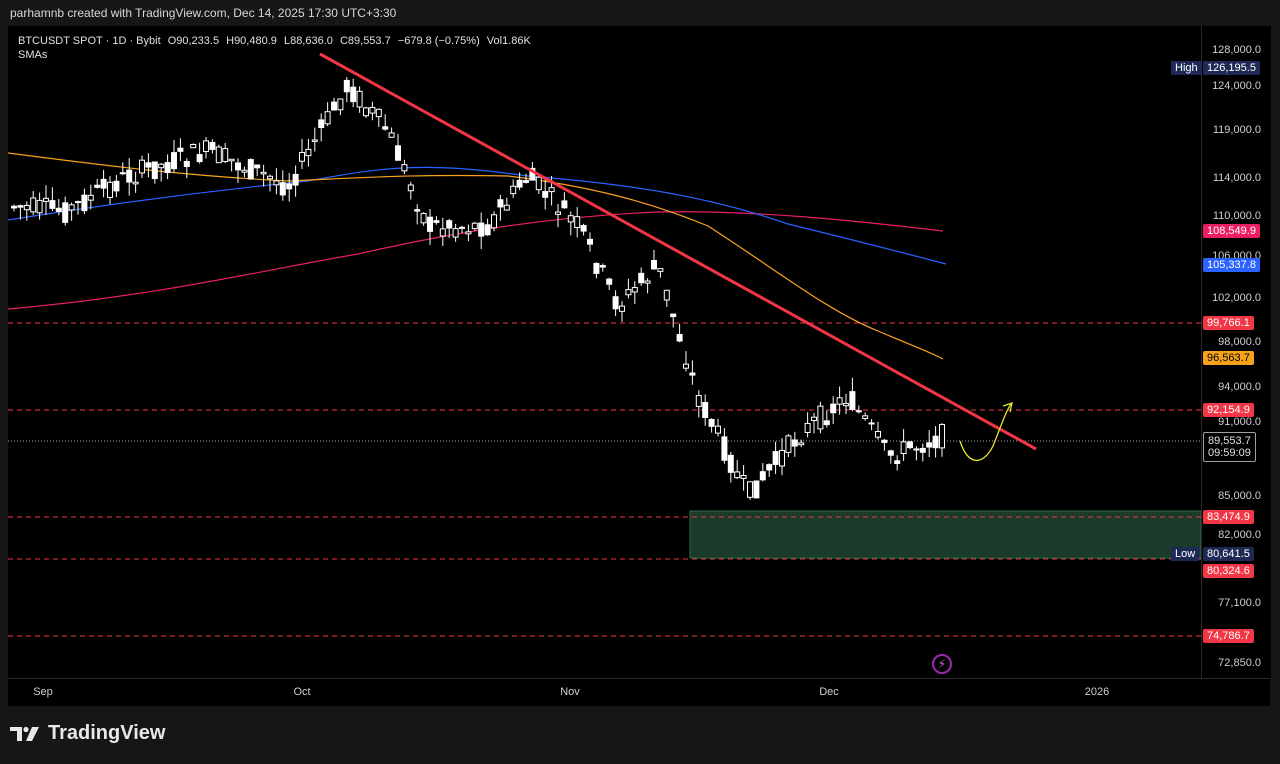 The height and width of the screenshot is (764, 1280). Describe the element at coordinates (1186, 68) in the screenshot. I see `high-tag: High` at that location.